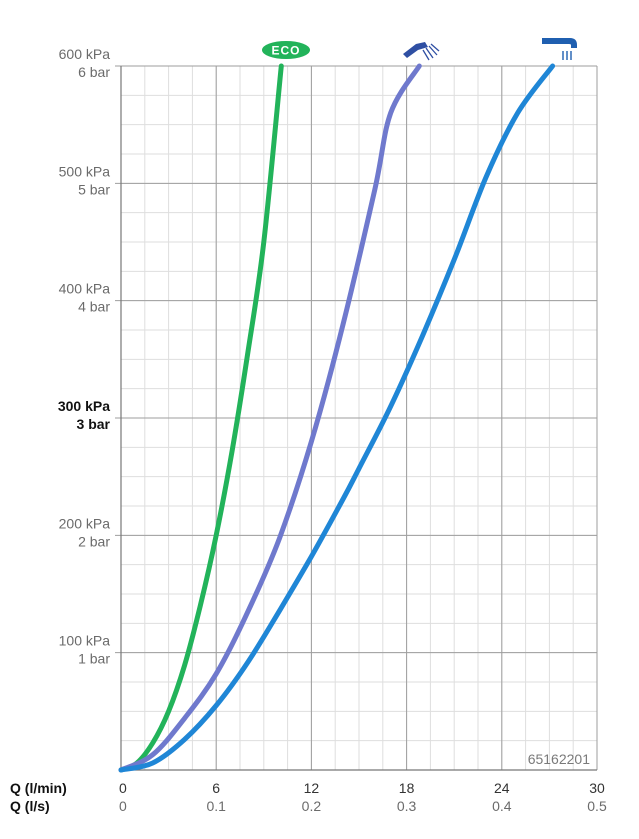  What do you see at coordinates (30, 806) in the screenshot?
I see `x-axis-label-ls: Q (l/s)` at bounding box center [30, 806].